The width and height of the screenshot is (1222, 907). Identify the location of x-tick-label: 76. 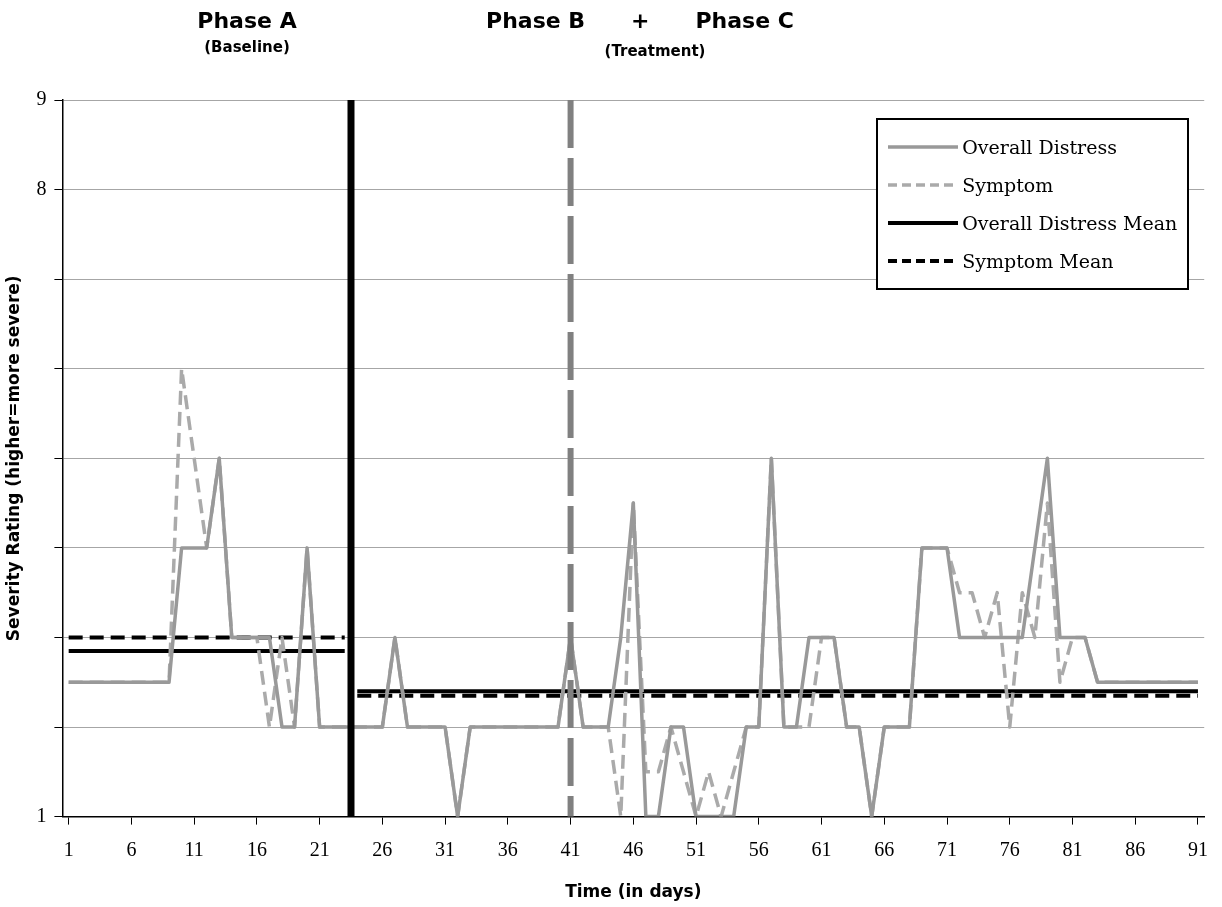
(1009, 848).